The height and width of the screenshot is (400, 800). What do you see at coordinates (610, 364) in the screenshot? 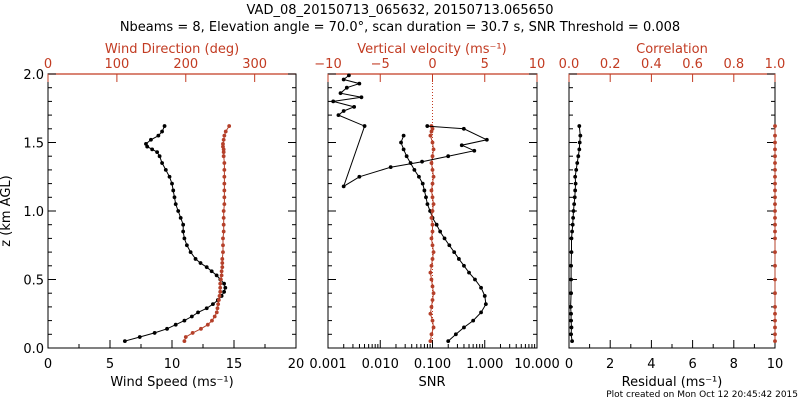
I see `x-tick-label: 2` at bounding box center [610, 364].